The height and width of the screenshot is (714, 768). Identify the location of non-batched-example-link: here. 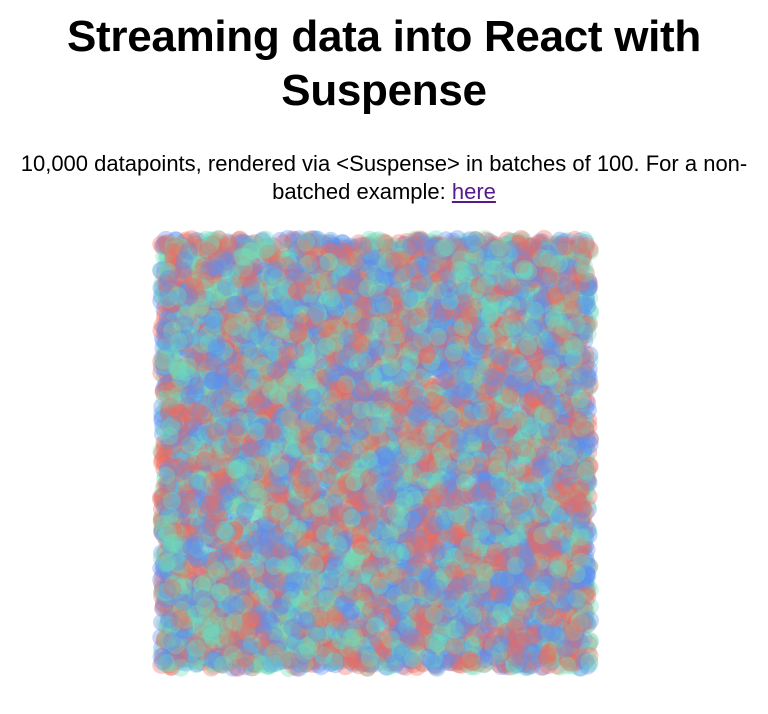
(473, 191).